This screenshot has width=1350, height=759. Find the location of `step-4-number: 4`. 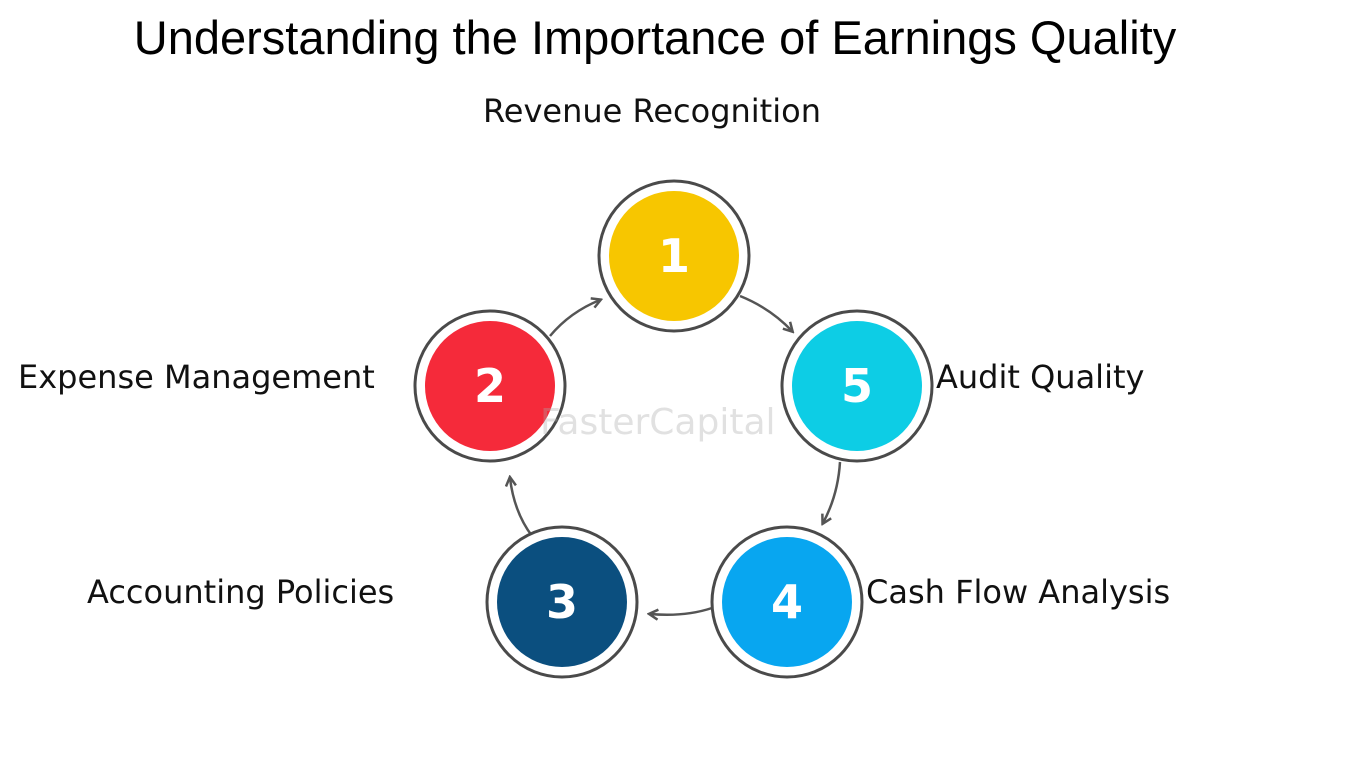

step-4-number: 4 is located at coordinates (787, 602).